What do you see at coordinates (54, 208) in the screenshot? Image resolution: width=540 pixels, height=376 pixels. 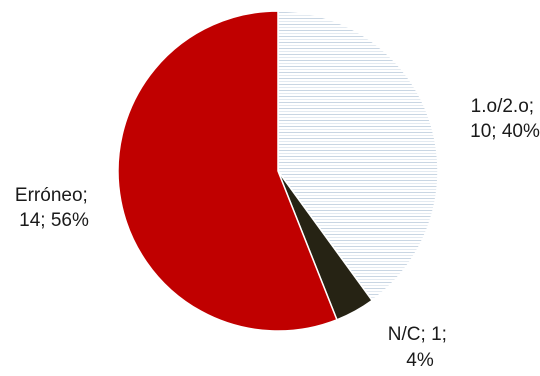 I see `slice-label-erroneo: Erróneo; 14; 56%` at bounding box center [54, 208].